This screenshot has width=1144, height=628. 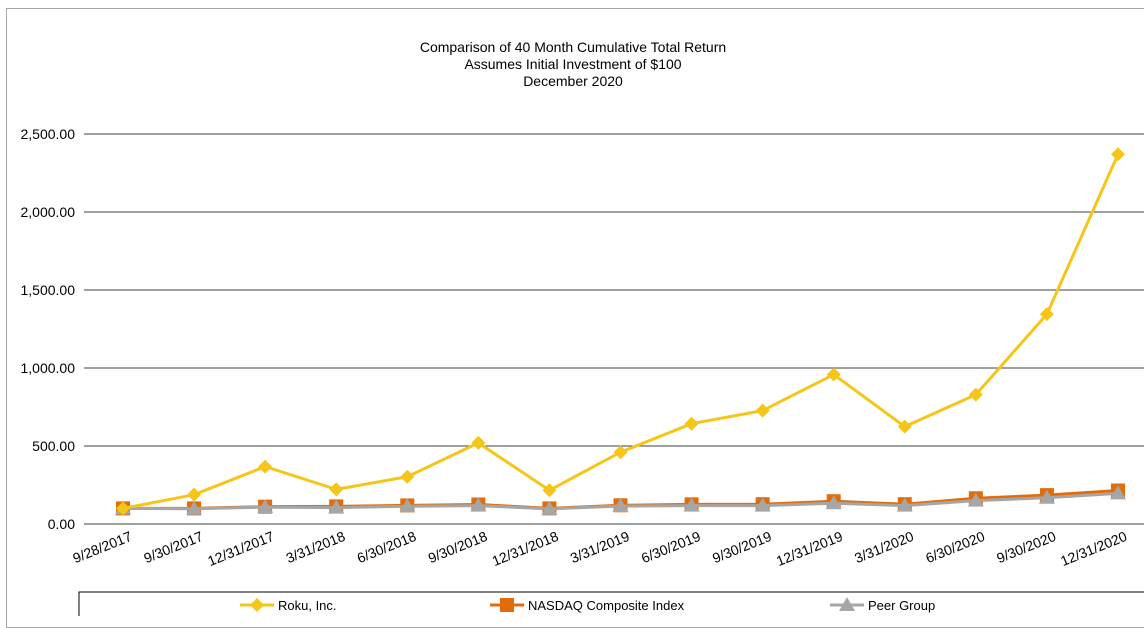 I want to click on x-tick-label: 6/30/2019, so click(x=671, y=547).